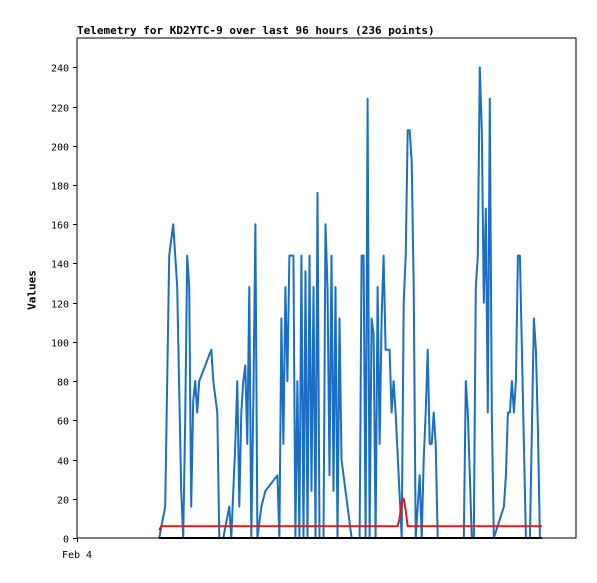 The width and height of the screenshot is (597, 583). Describe the element at coordinates (63, 422) in the screenshot. I see `y-tick-label: 60` at that location.